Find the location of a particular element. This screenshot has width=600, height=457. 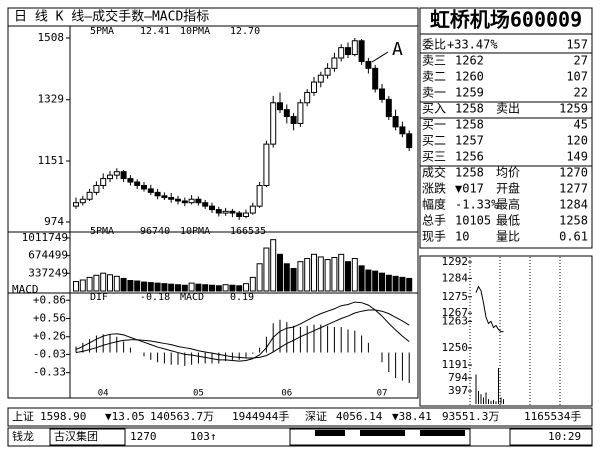

y-tick-label: 1284 is located at coordinates (455, 277).